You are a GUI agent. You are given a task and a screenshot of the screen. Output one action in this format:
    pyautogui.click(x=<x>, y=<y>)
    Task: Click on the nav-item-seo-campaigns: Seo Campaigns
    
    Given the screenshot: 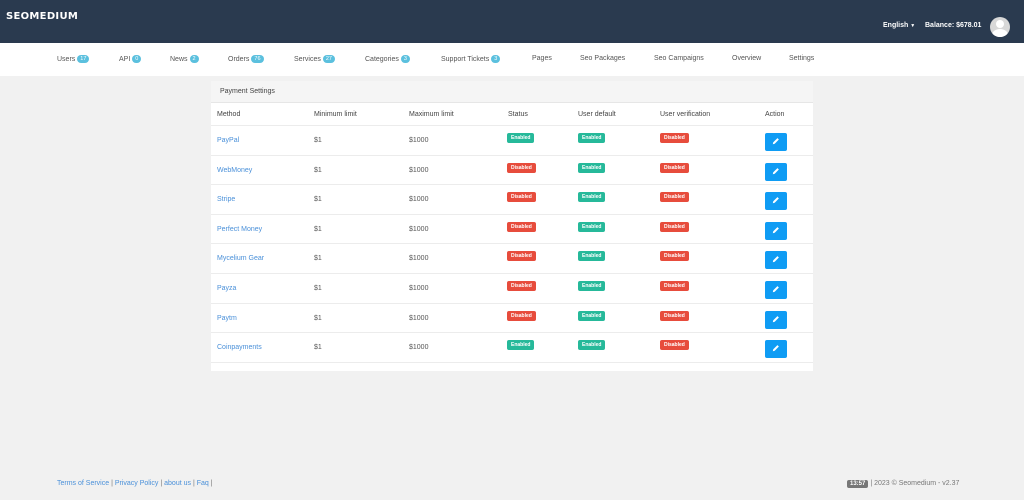 What is the action you would take?
    pyautogui.click(x=679, y=58)
    